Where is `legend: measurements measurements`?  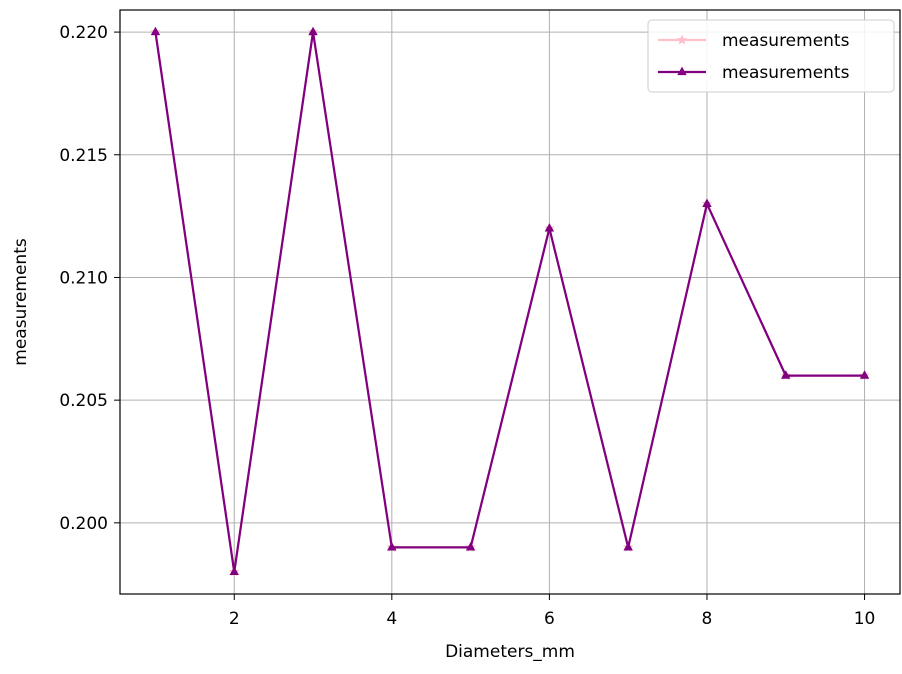 legend: measurements measurements is located at coordinates (771, 56).